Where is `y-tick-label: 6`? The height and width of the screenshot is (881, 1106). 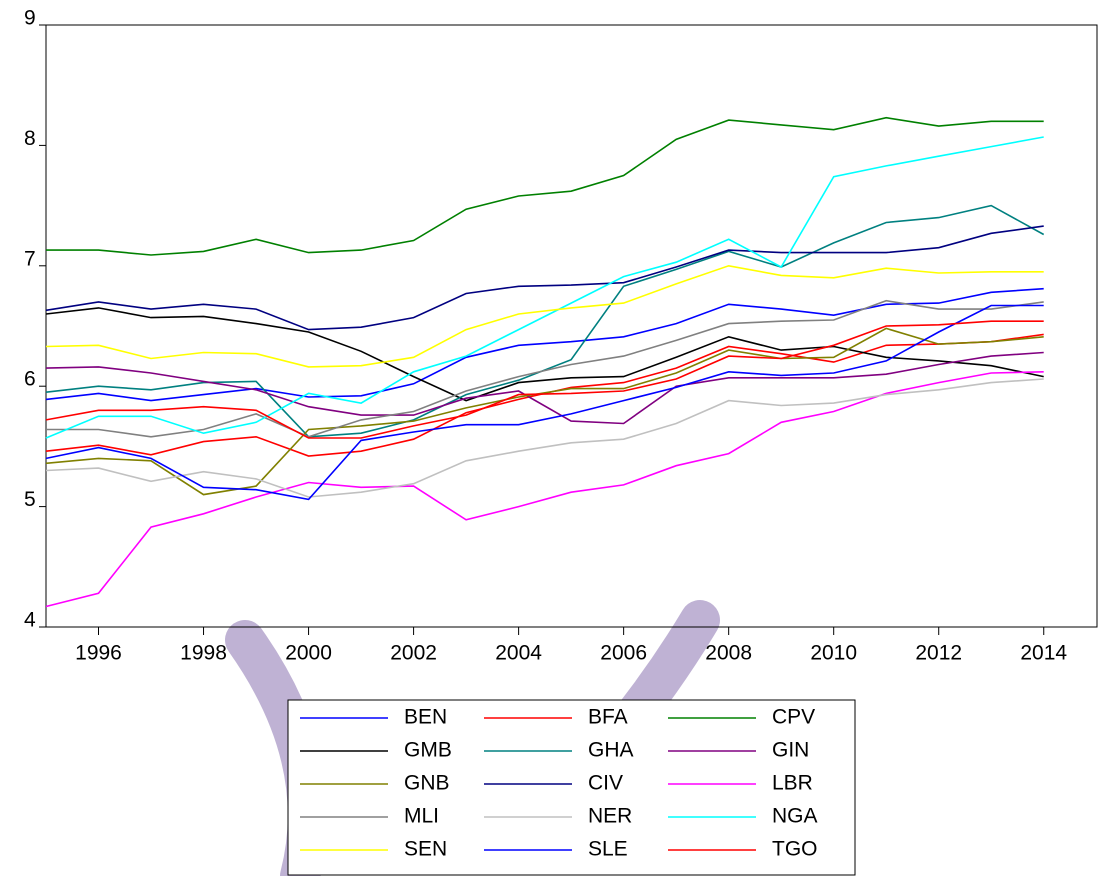
y-tick-label: 6 is located at coordinates (30, 379).